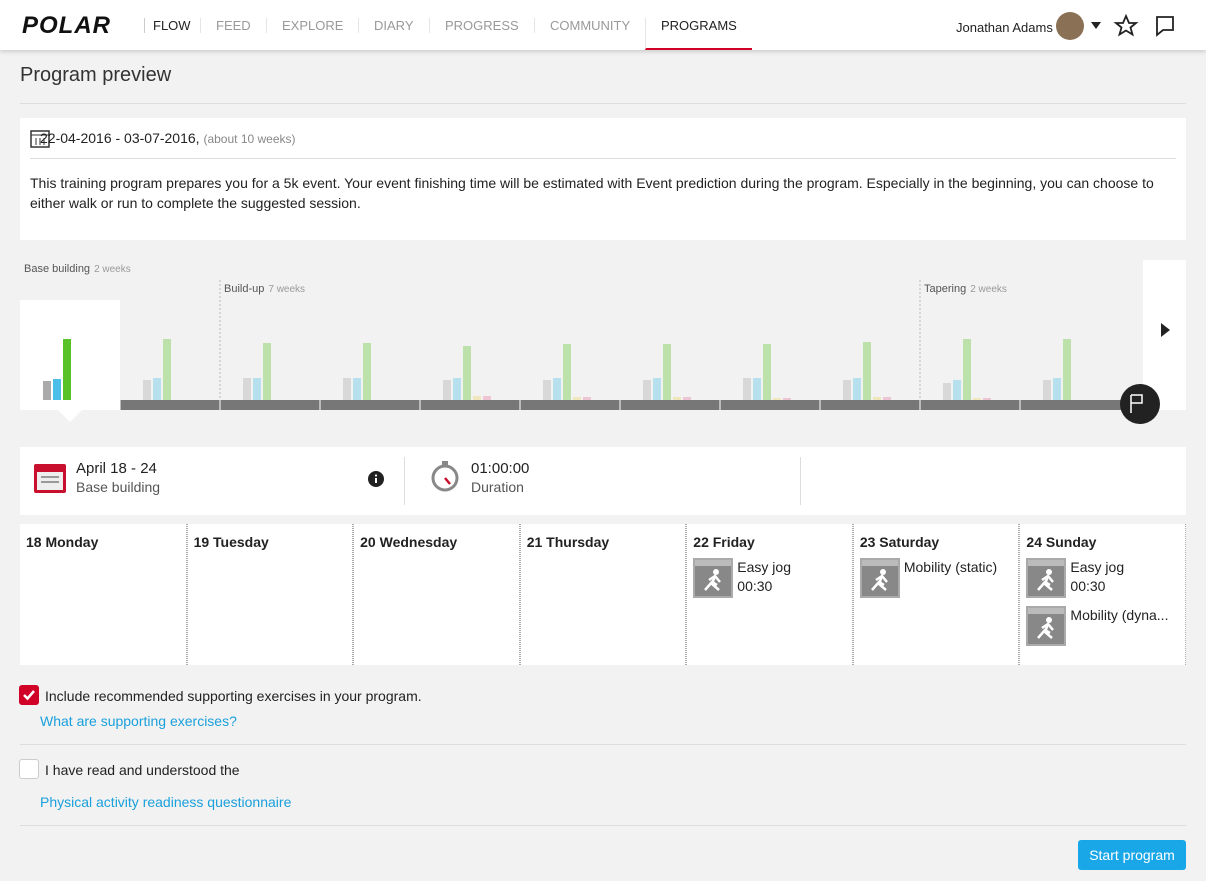  I want to click on day-column: 18 Monday, so click(103, 594).